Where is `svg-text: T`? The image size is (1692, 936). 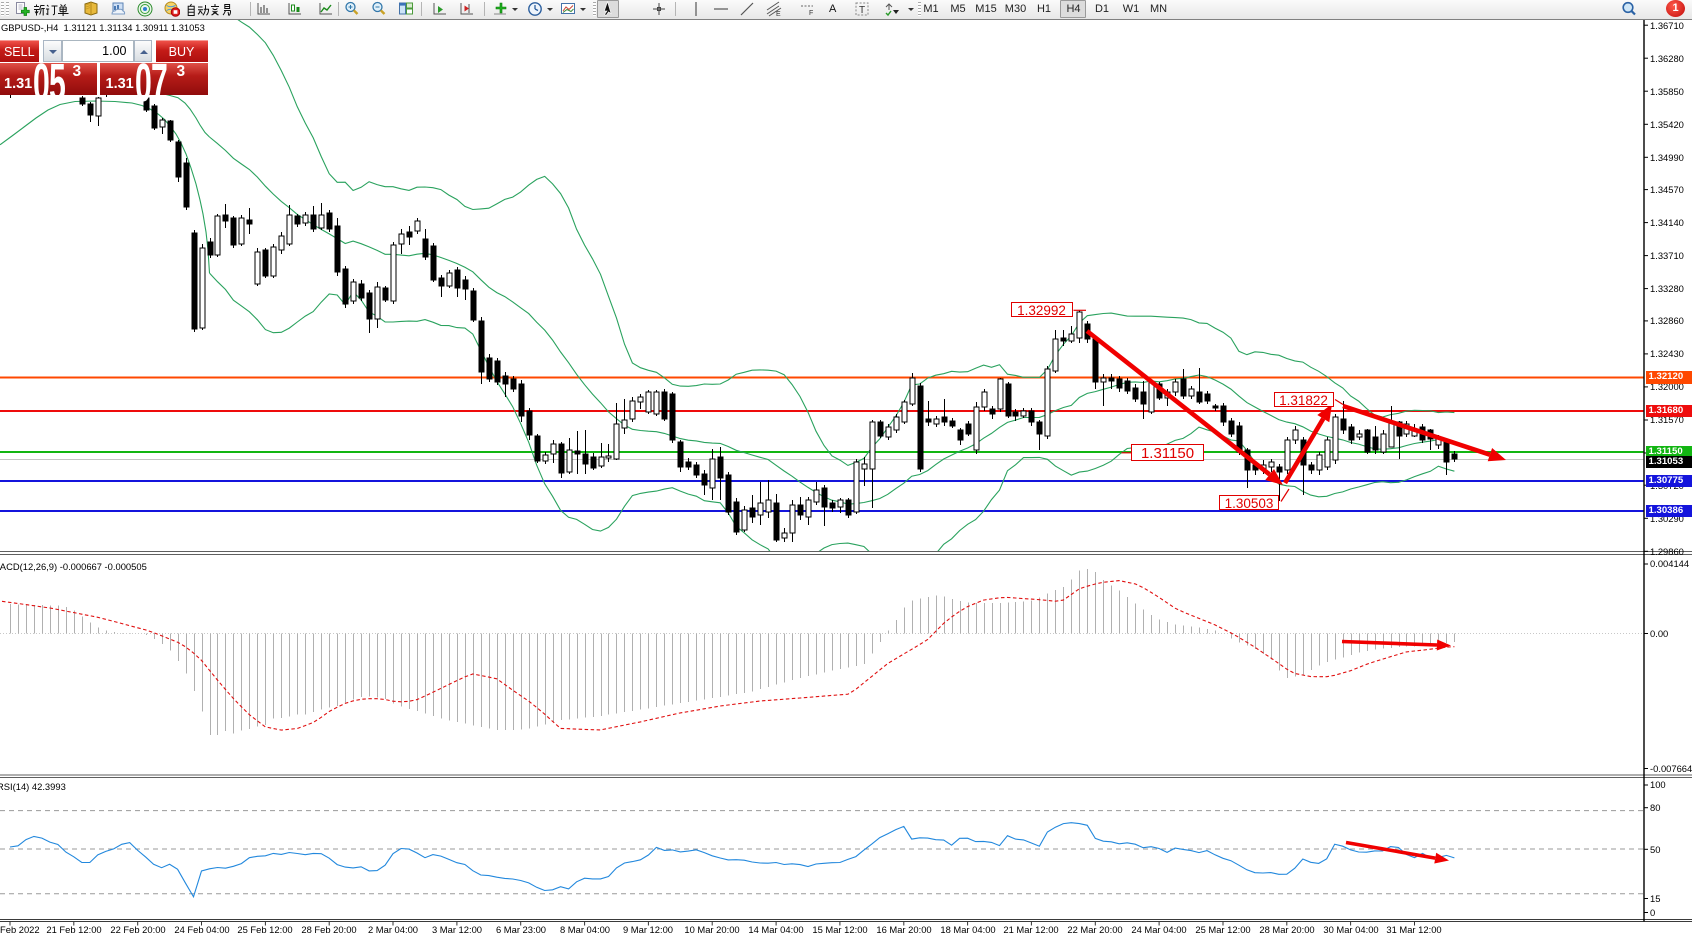 svg-text: T is located at coordinates (862, 10).